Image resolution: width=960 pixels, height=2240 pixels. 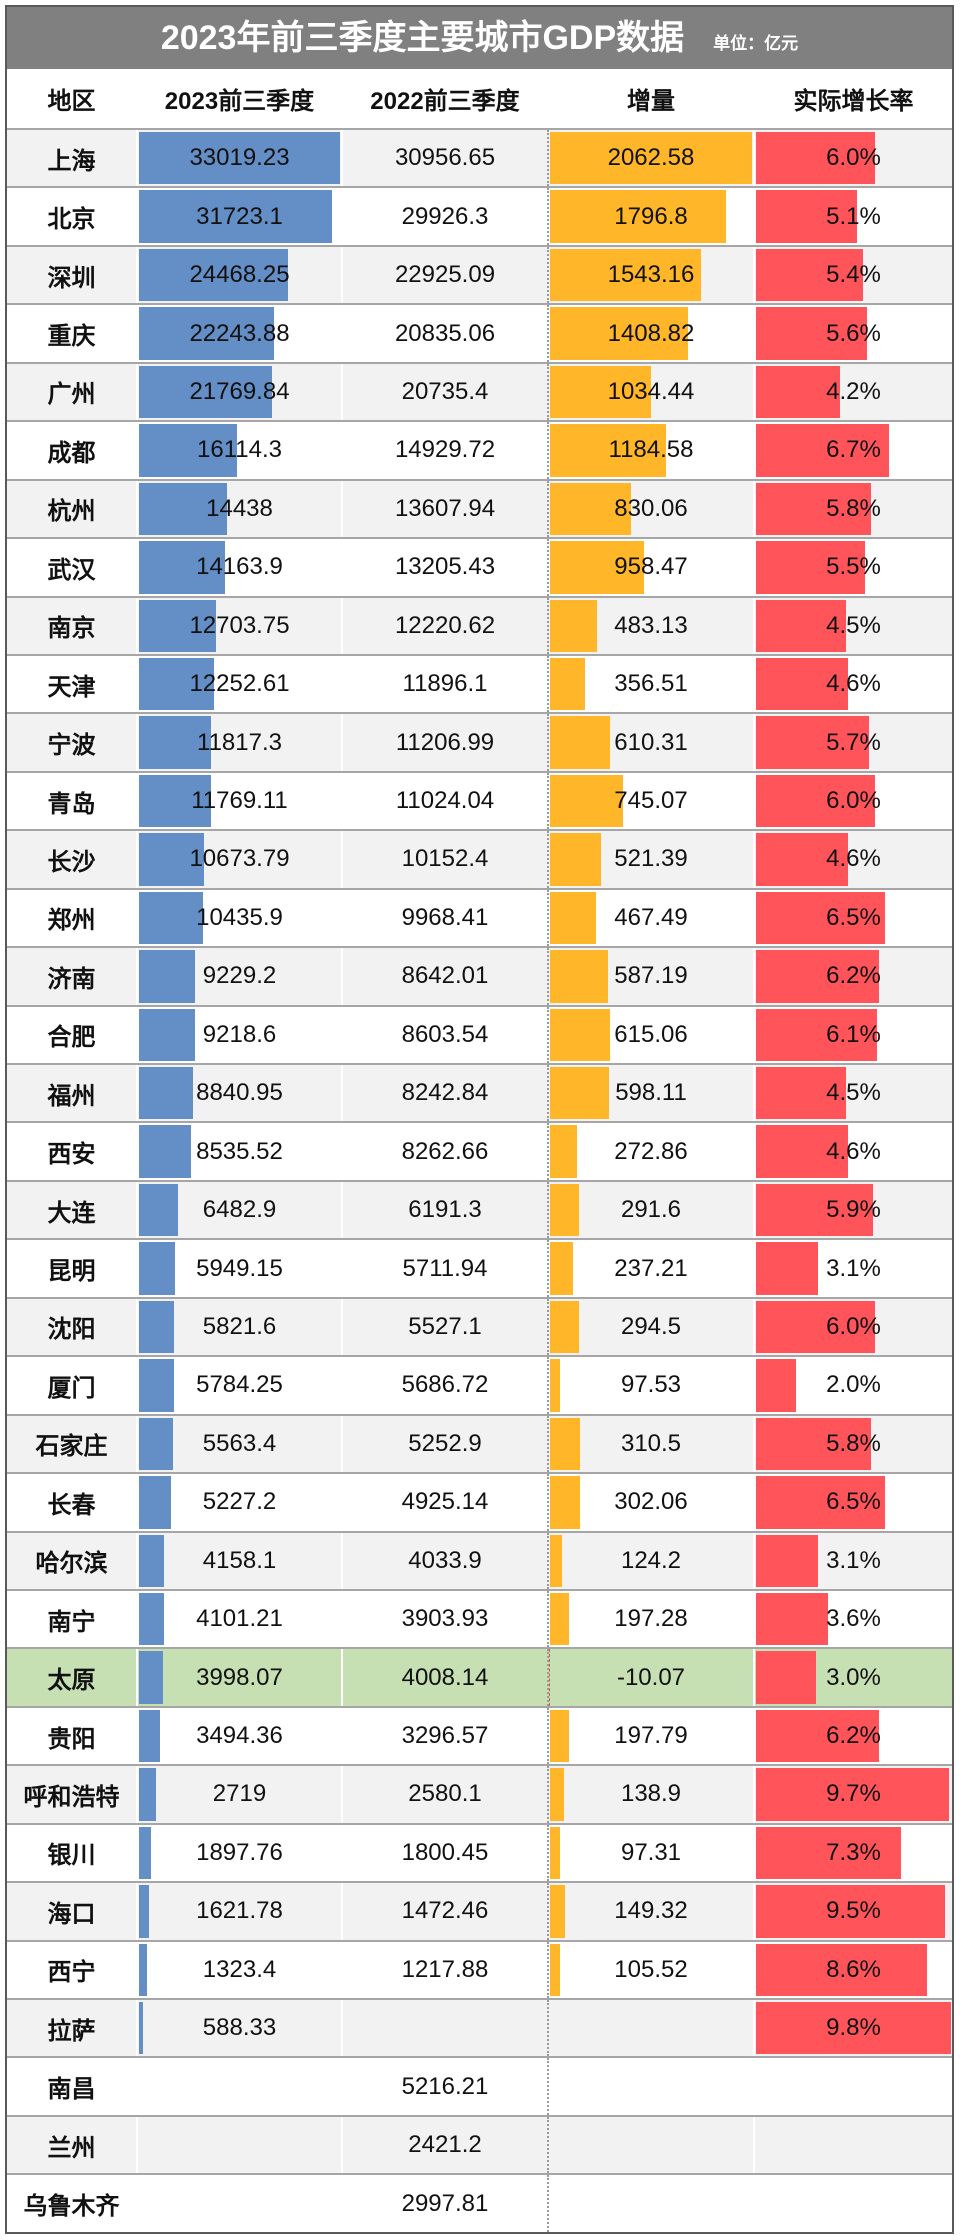 I want to click on city-name: 深圳, so click(x=71, y=278).